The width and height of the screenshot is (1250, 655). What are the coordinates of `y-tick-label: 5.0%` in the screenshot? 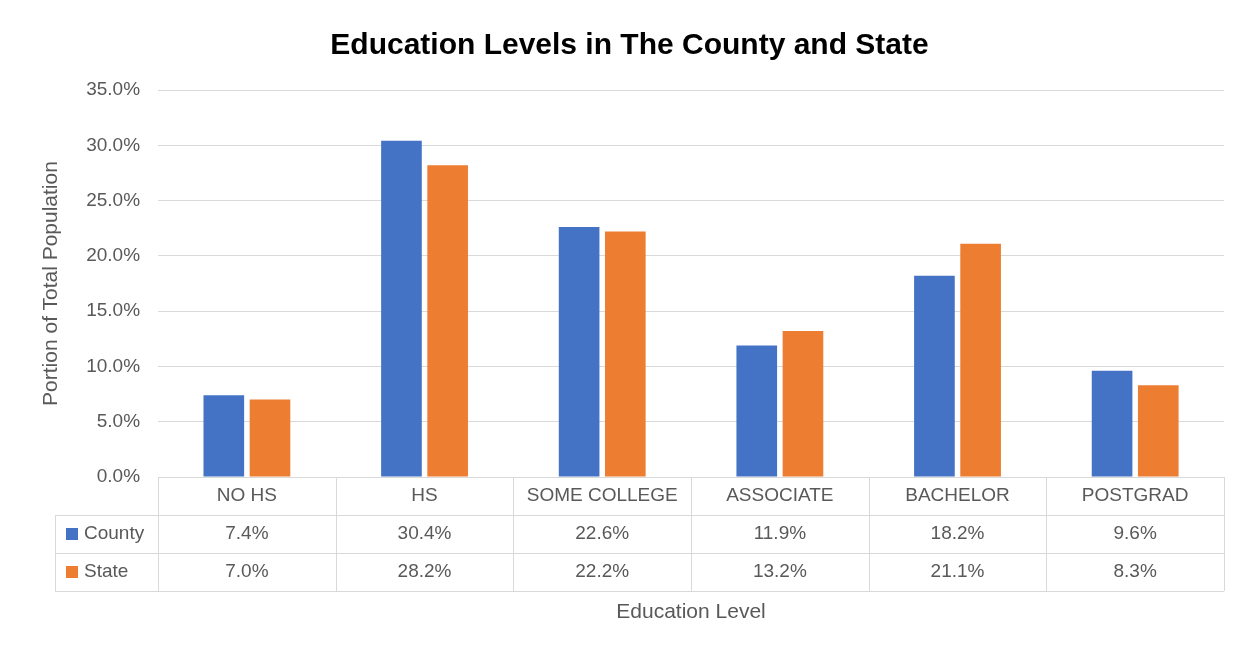 It's located at (118, 420).